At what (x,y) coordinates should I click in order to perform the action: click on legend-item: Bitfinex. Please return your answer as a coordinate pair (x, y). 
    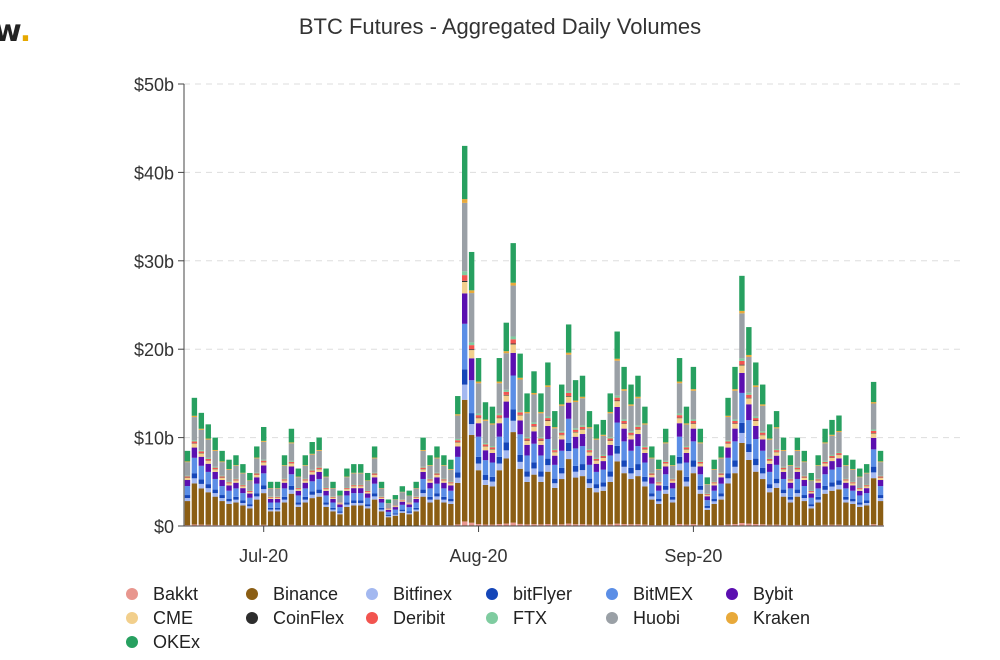
    Looking at the image, I should click on (426, 594).